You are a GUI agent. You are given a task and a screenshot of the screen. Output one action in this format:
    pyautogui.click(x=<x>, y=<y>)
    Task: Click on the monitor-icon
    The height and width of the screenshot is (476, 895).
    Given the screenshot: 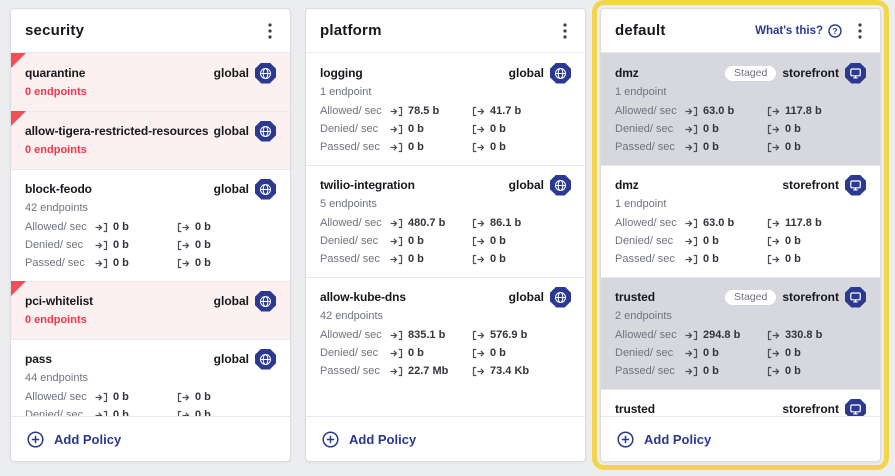 What is the action you would take?
    pyautogui.click(x=855, y=297)
    